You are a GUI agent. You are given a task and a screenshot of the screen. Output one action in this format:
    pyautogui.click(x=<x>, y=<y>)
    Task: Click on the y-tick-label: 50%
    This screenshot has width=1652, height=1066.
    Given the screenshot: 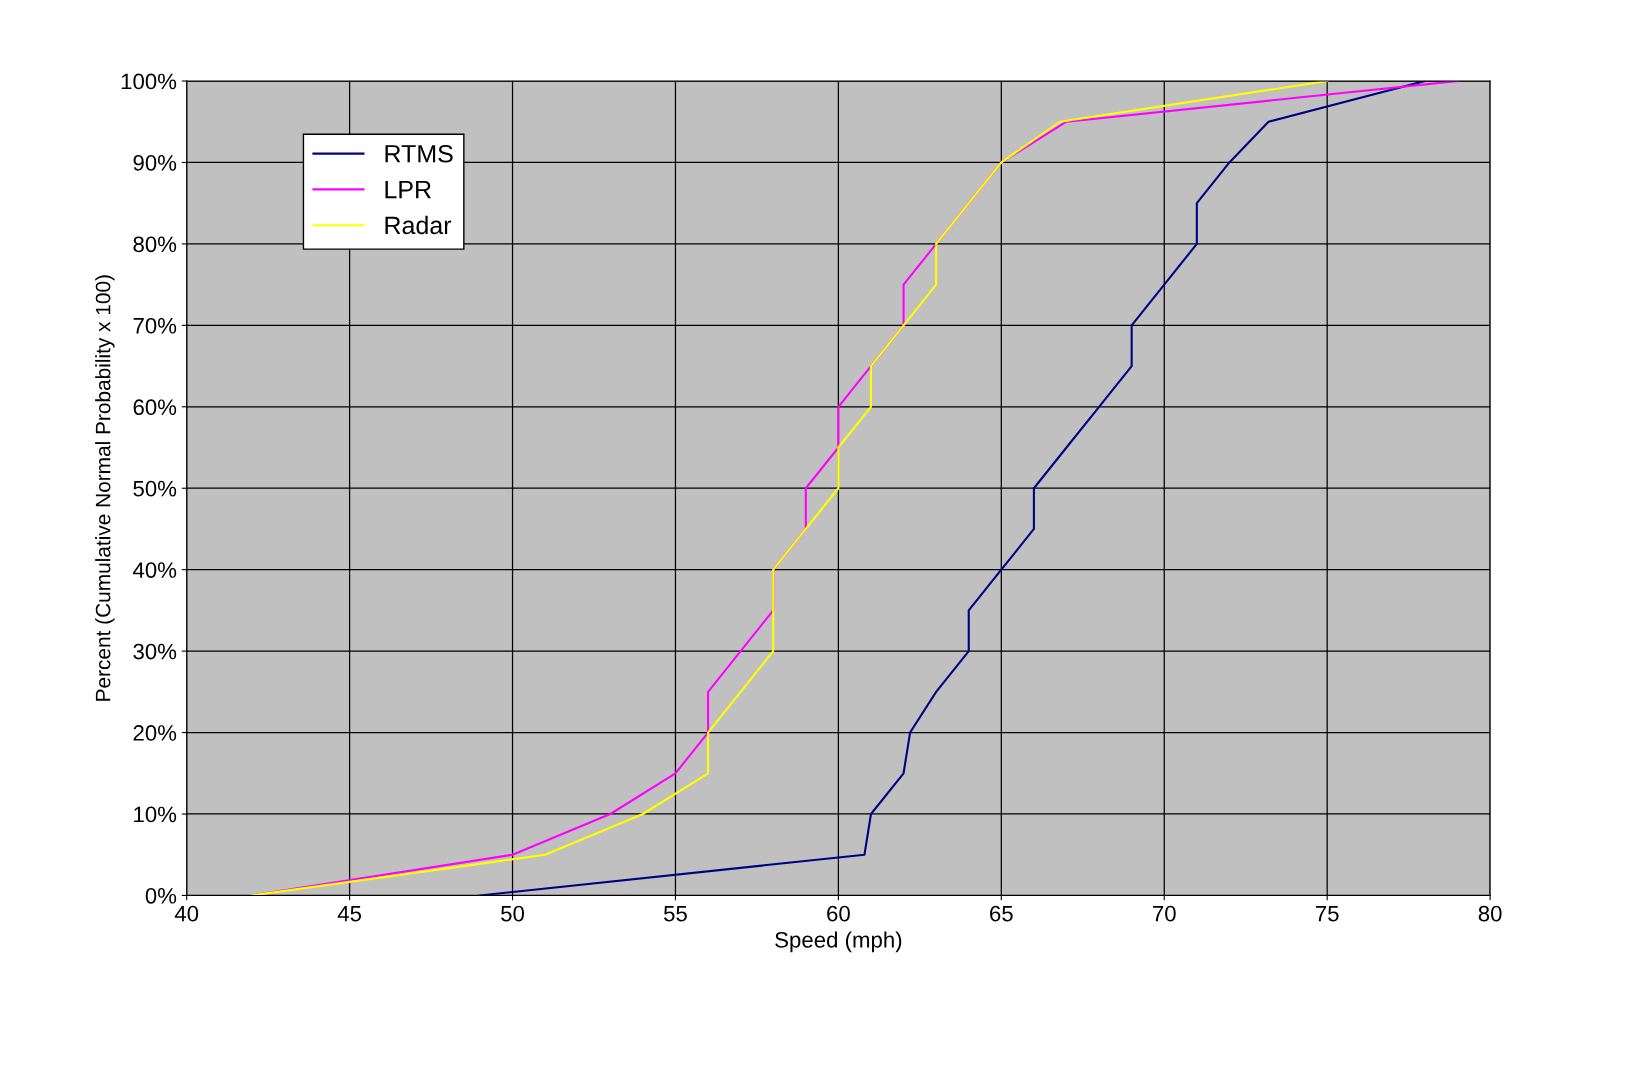 What is the action you would take?
    pyautogui.click(x=155, y=488)
    